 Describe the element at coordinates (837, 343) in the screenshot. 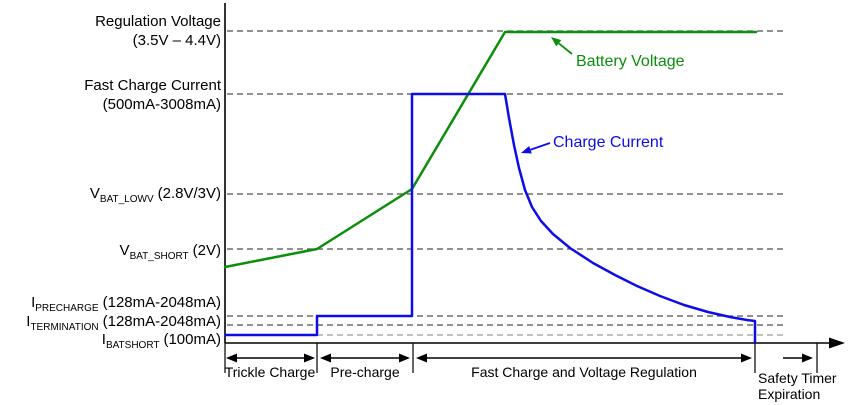

I see `x-axis-arrowhead` at that location.